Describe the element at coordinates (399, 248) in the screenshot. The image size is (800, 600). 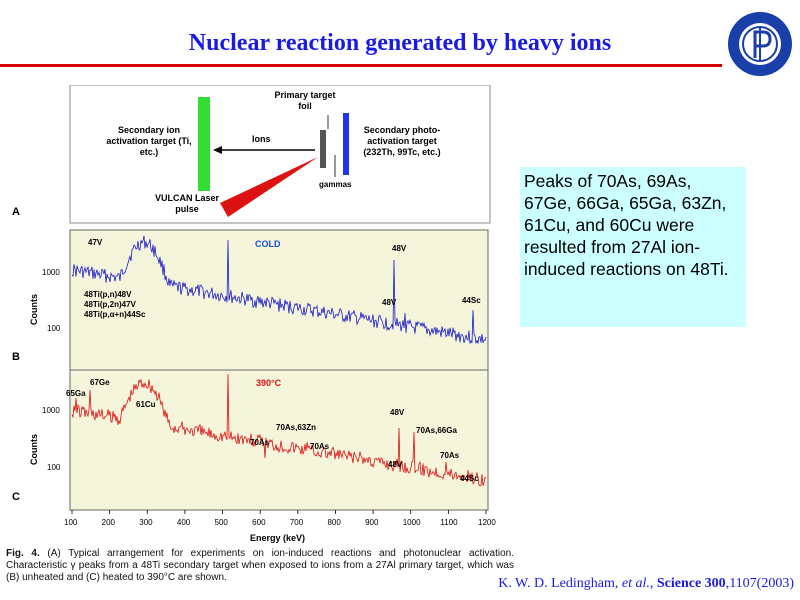
I see `panel-b-peak-48v-1: 48V` at that location.